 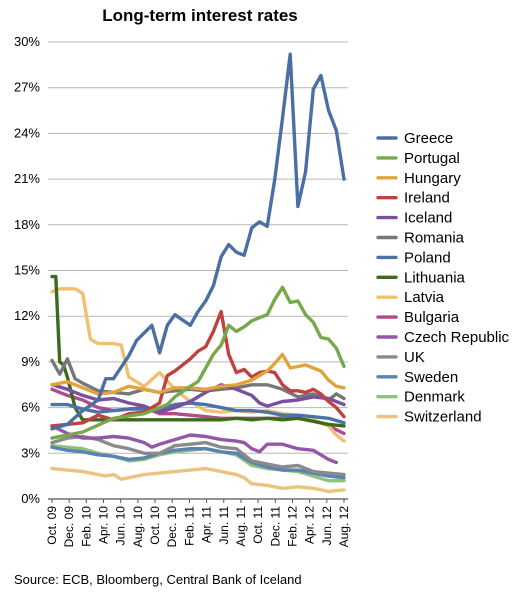 What do you see at coordinates (258, 525) in the screenshot?
I see `x-tick-label: Oct. 11` at bounding box center [258, 525].